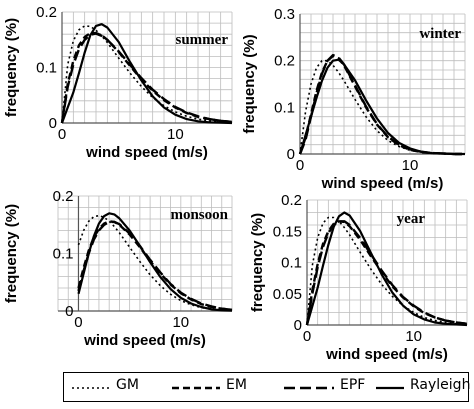  Describe the element at coordinates (236, 385) in the screenshot. I see `legend-label: EM` at that location.